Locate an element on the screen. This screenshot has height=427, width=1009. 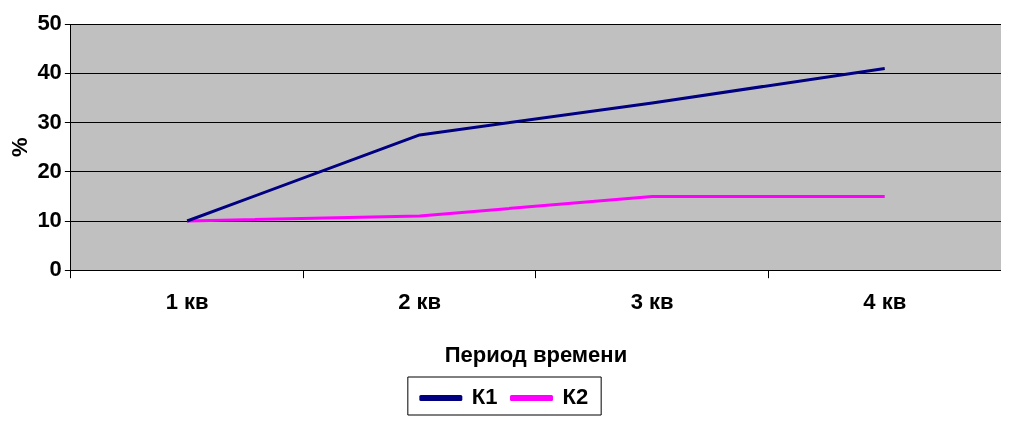
x-tick-label: 3 кв is located at coordinates (652, 302).